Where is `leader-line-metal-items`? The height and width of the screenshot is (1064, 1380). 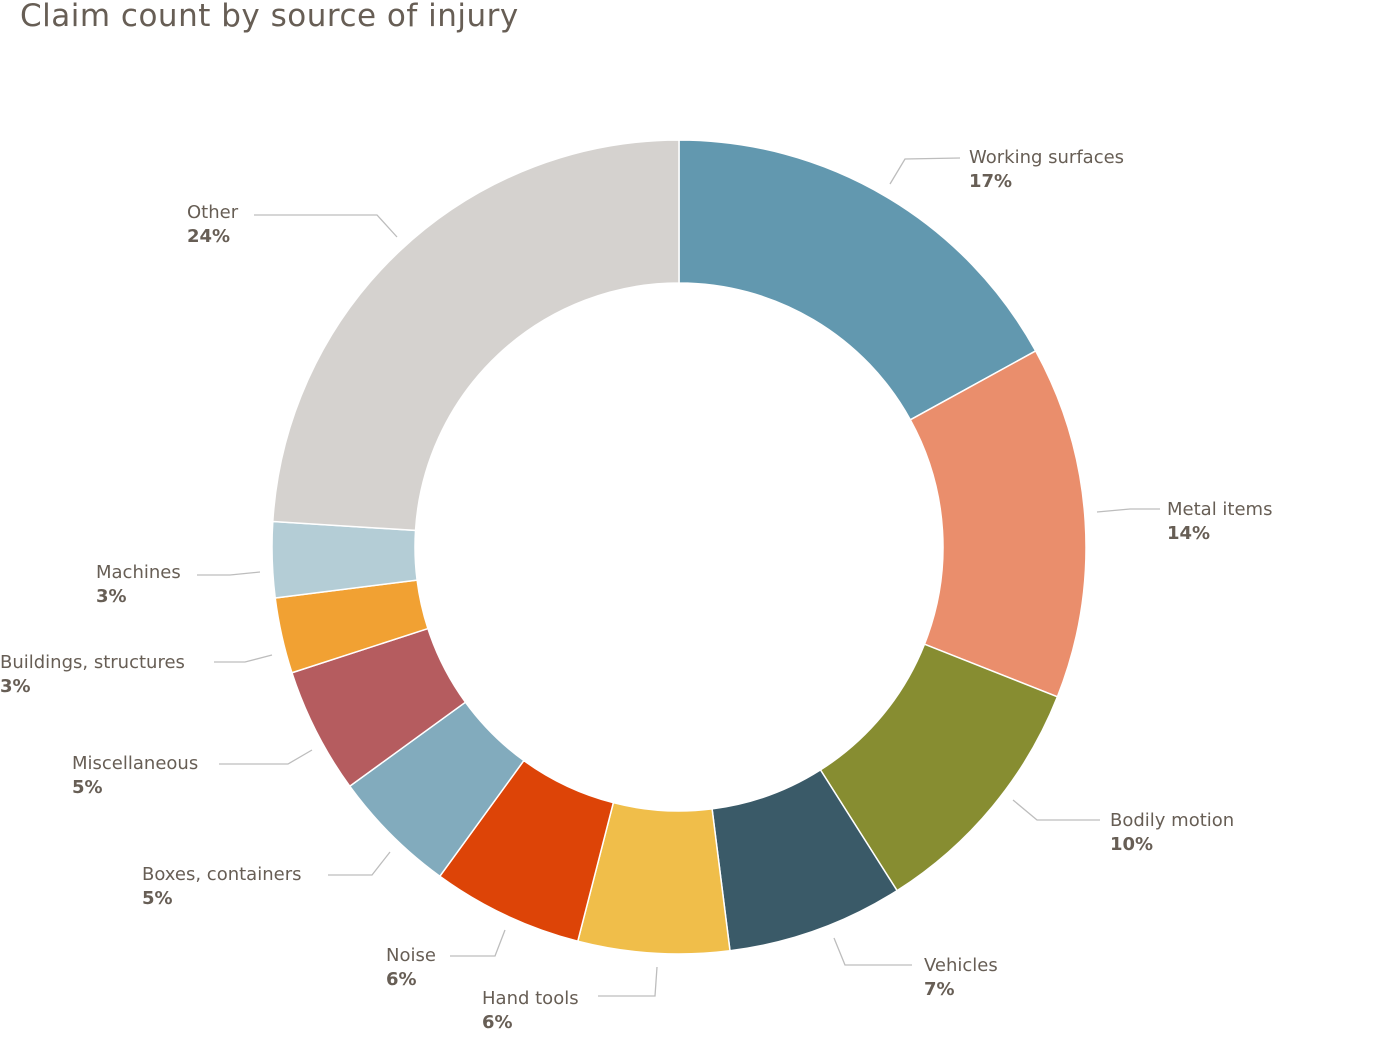
leader-line-metal-items is located at coordinates (1128, 510).